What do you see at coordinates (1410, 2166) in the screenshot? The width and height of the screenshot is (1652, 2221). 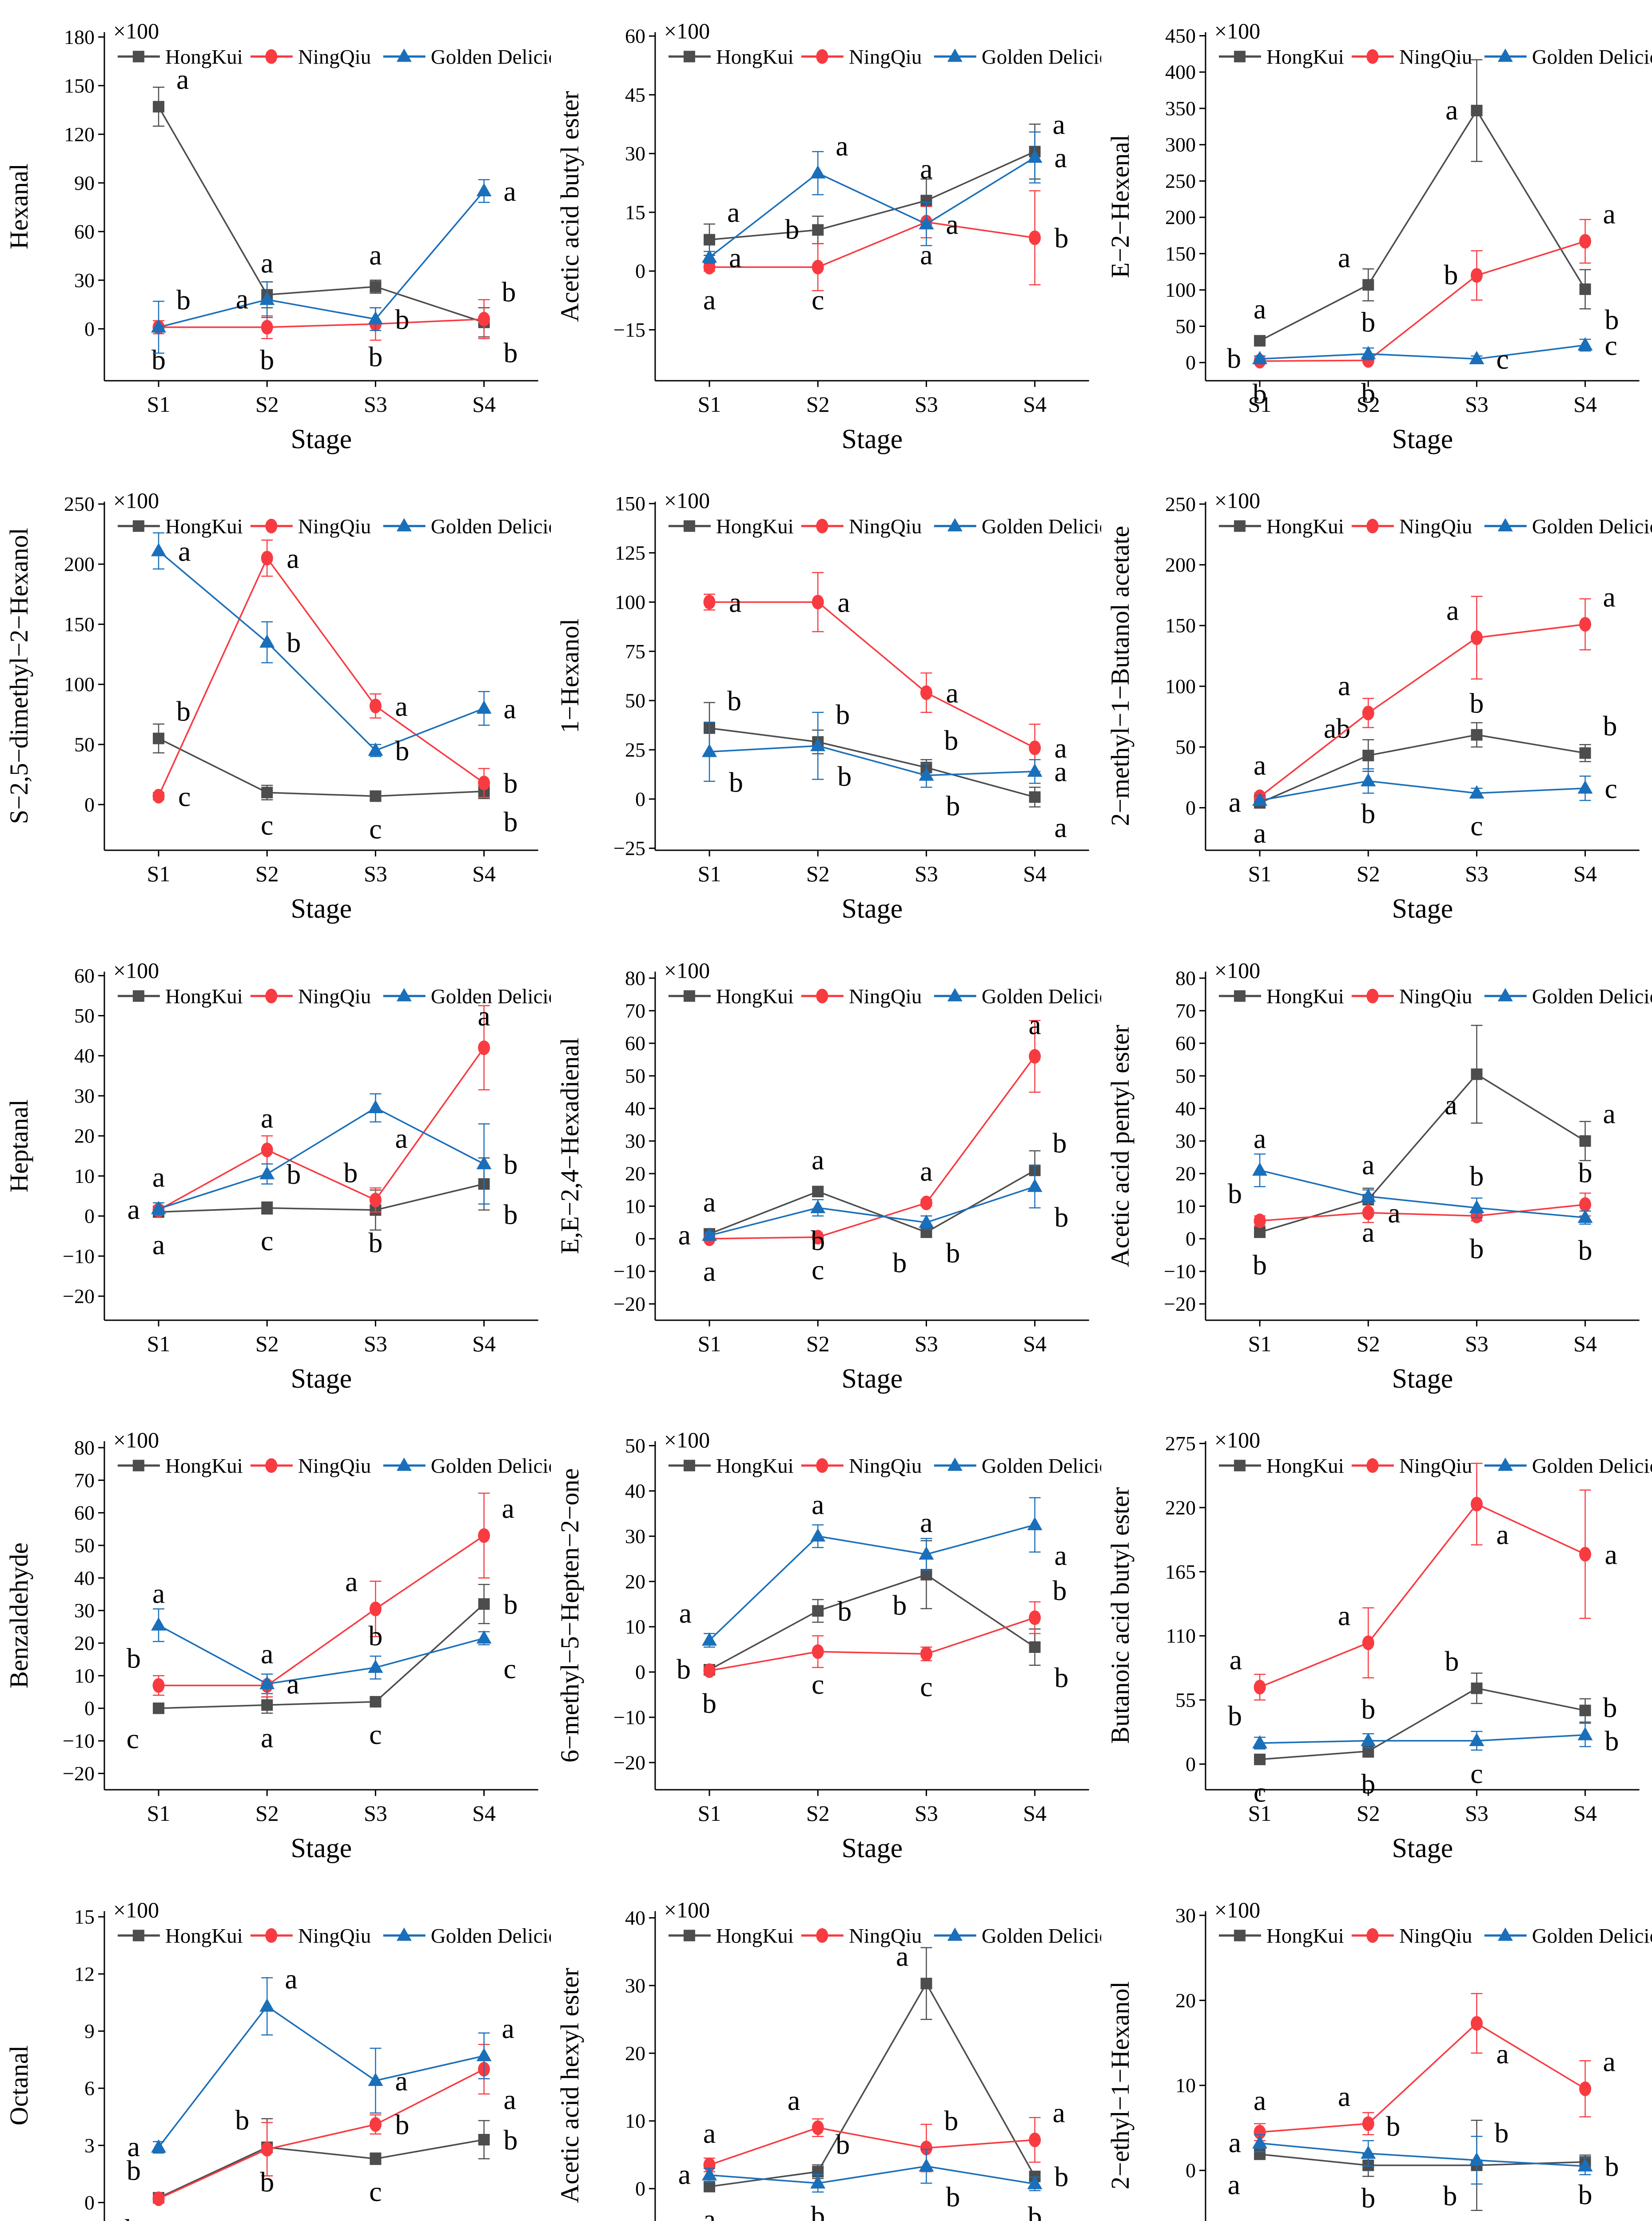 I see `series-hongkui: a b b b` at bounding box center [1410, 2166].